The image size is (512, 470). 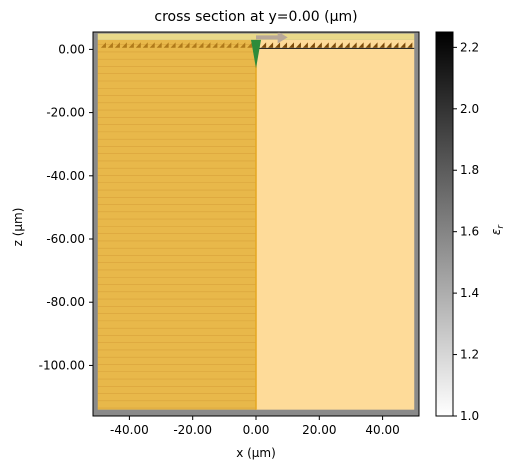 What do you see at coordinates (192, 430) in the screenshot?
I see `x-tick-label: -20.00` at bounding box center [192, 430].